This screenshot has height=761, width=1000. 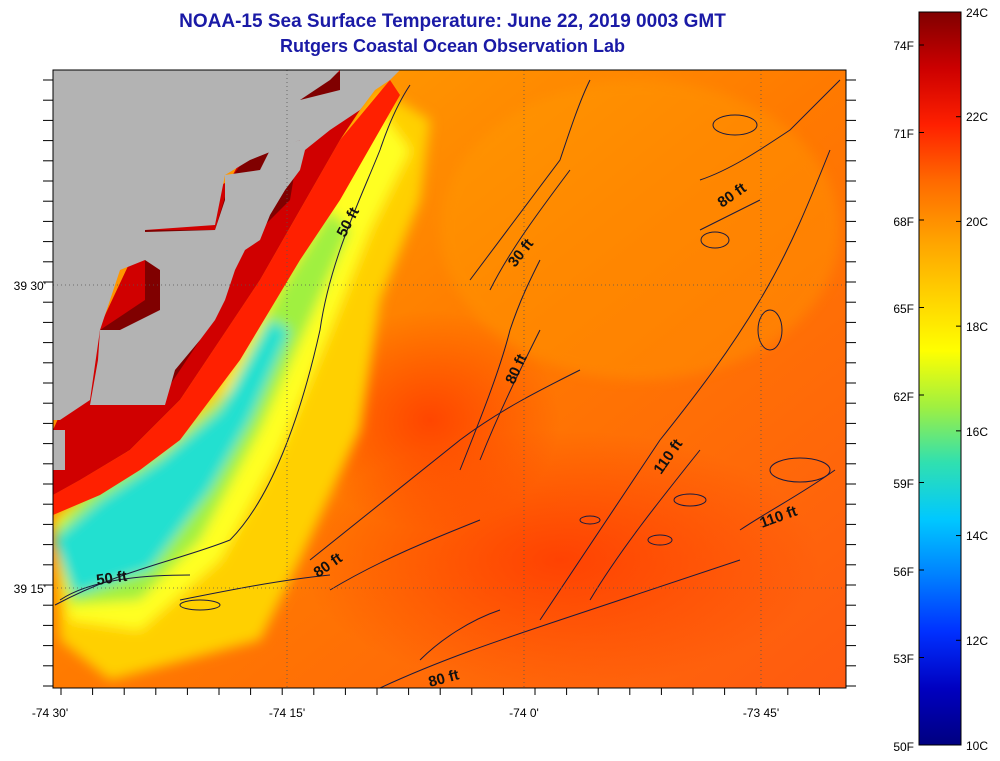 What do you see at coordinates (30, 437) in the screenshot?
I see `lat-axis: 39 30' 39 15'` at bounding box center [30, 437].